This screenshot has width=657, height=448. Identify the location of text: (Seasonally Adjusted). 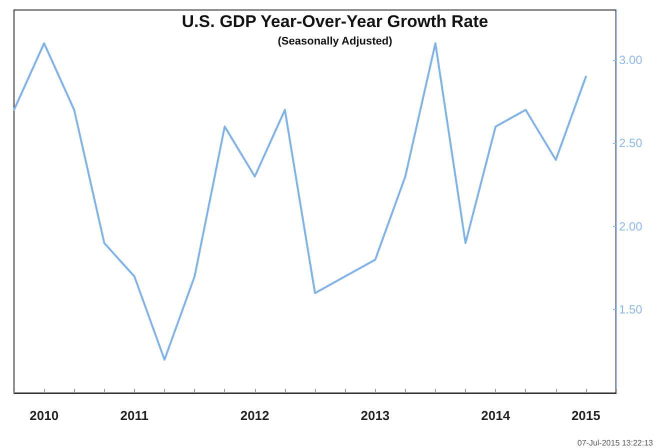
(335, 42).